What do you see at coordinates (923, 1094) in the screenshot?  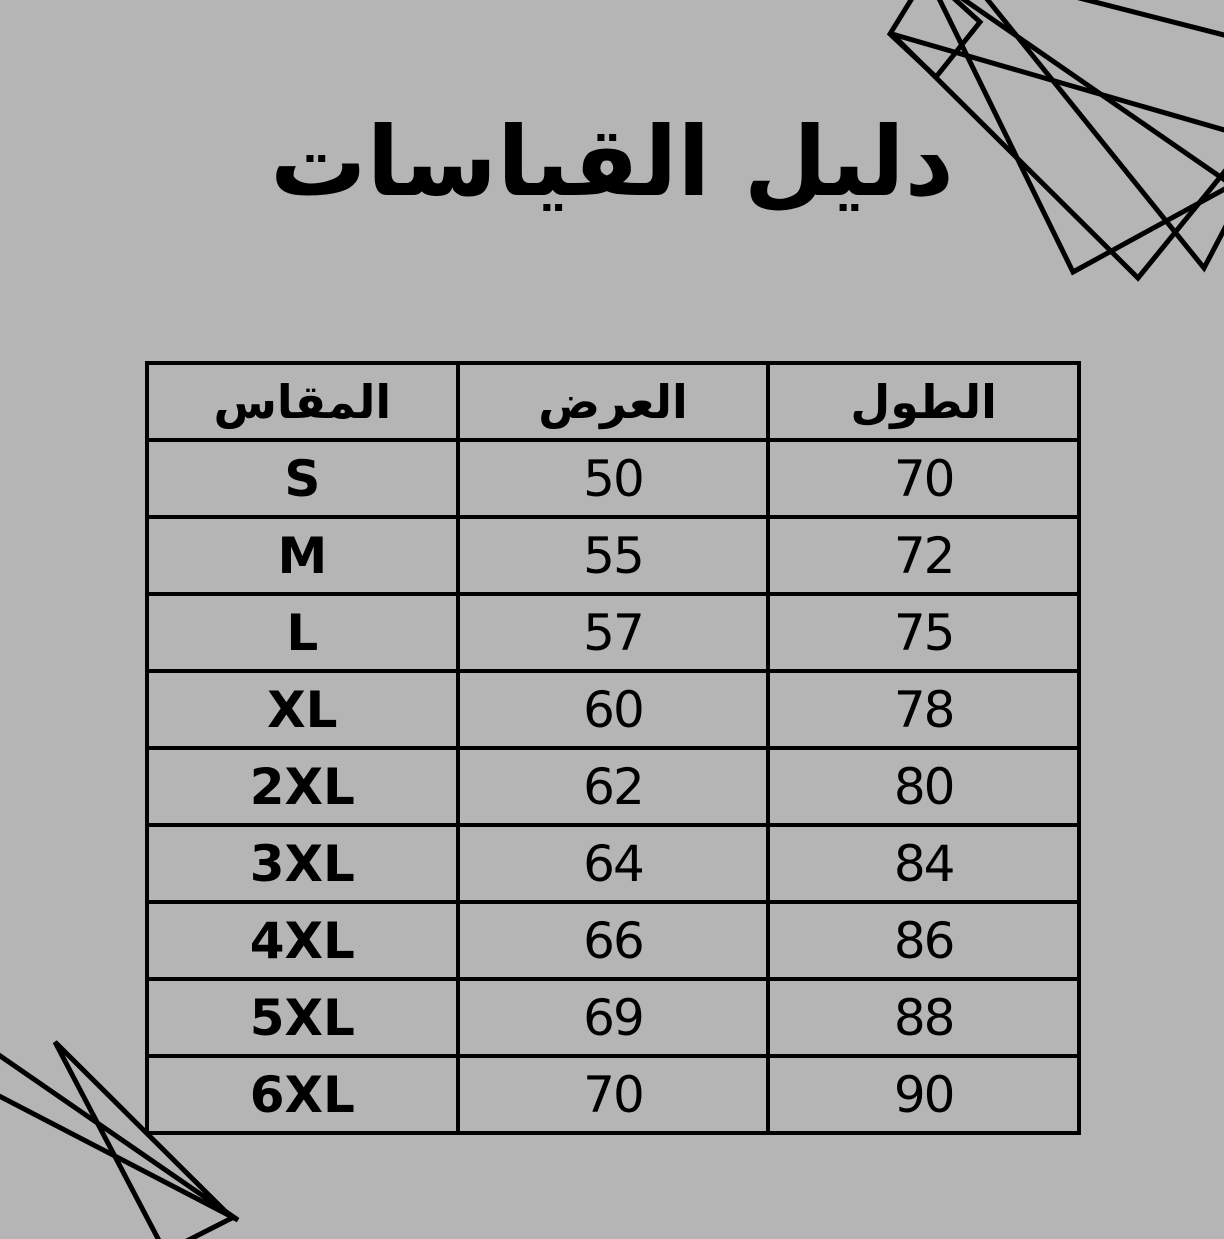 I see `length-cell: 90` at bounding box center [923, 1094].